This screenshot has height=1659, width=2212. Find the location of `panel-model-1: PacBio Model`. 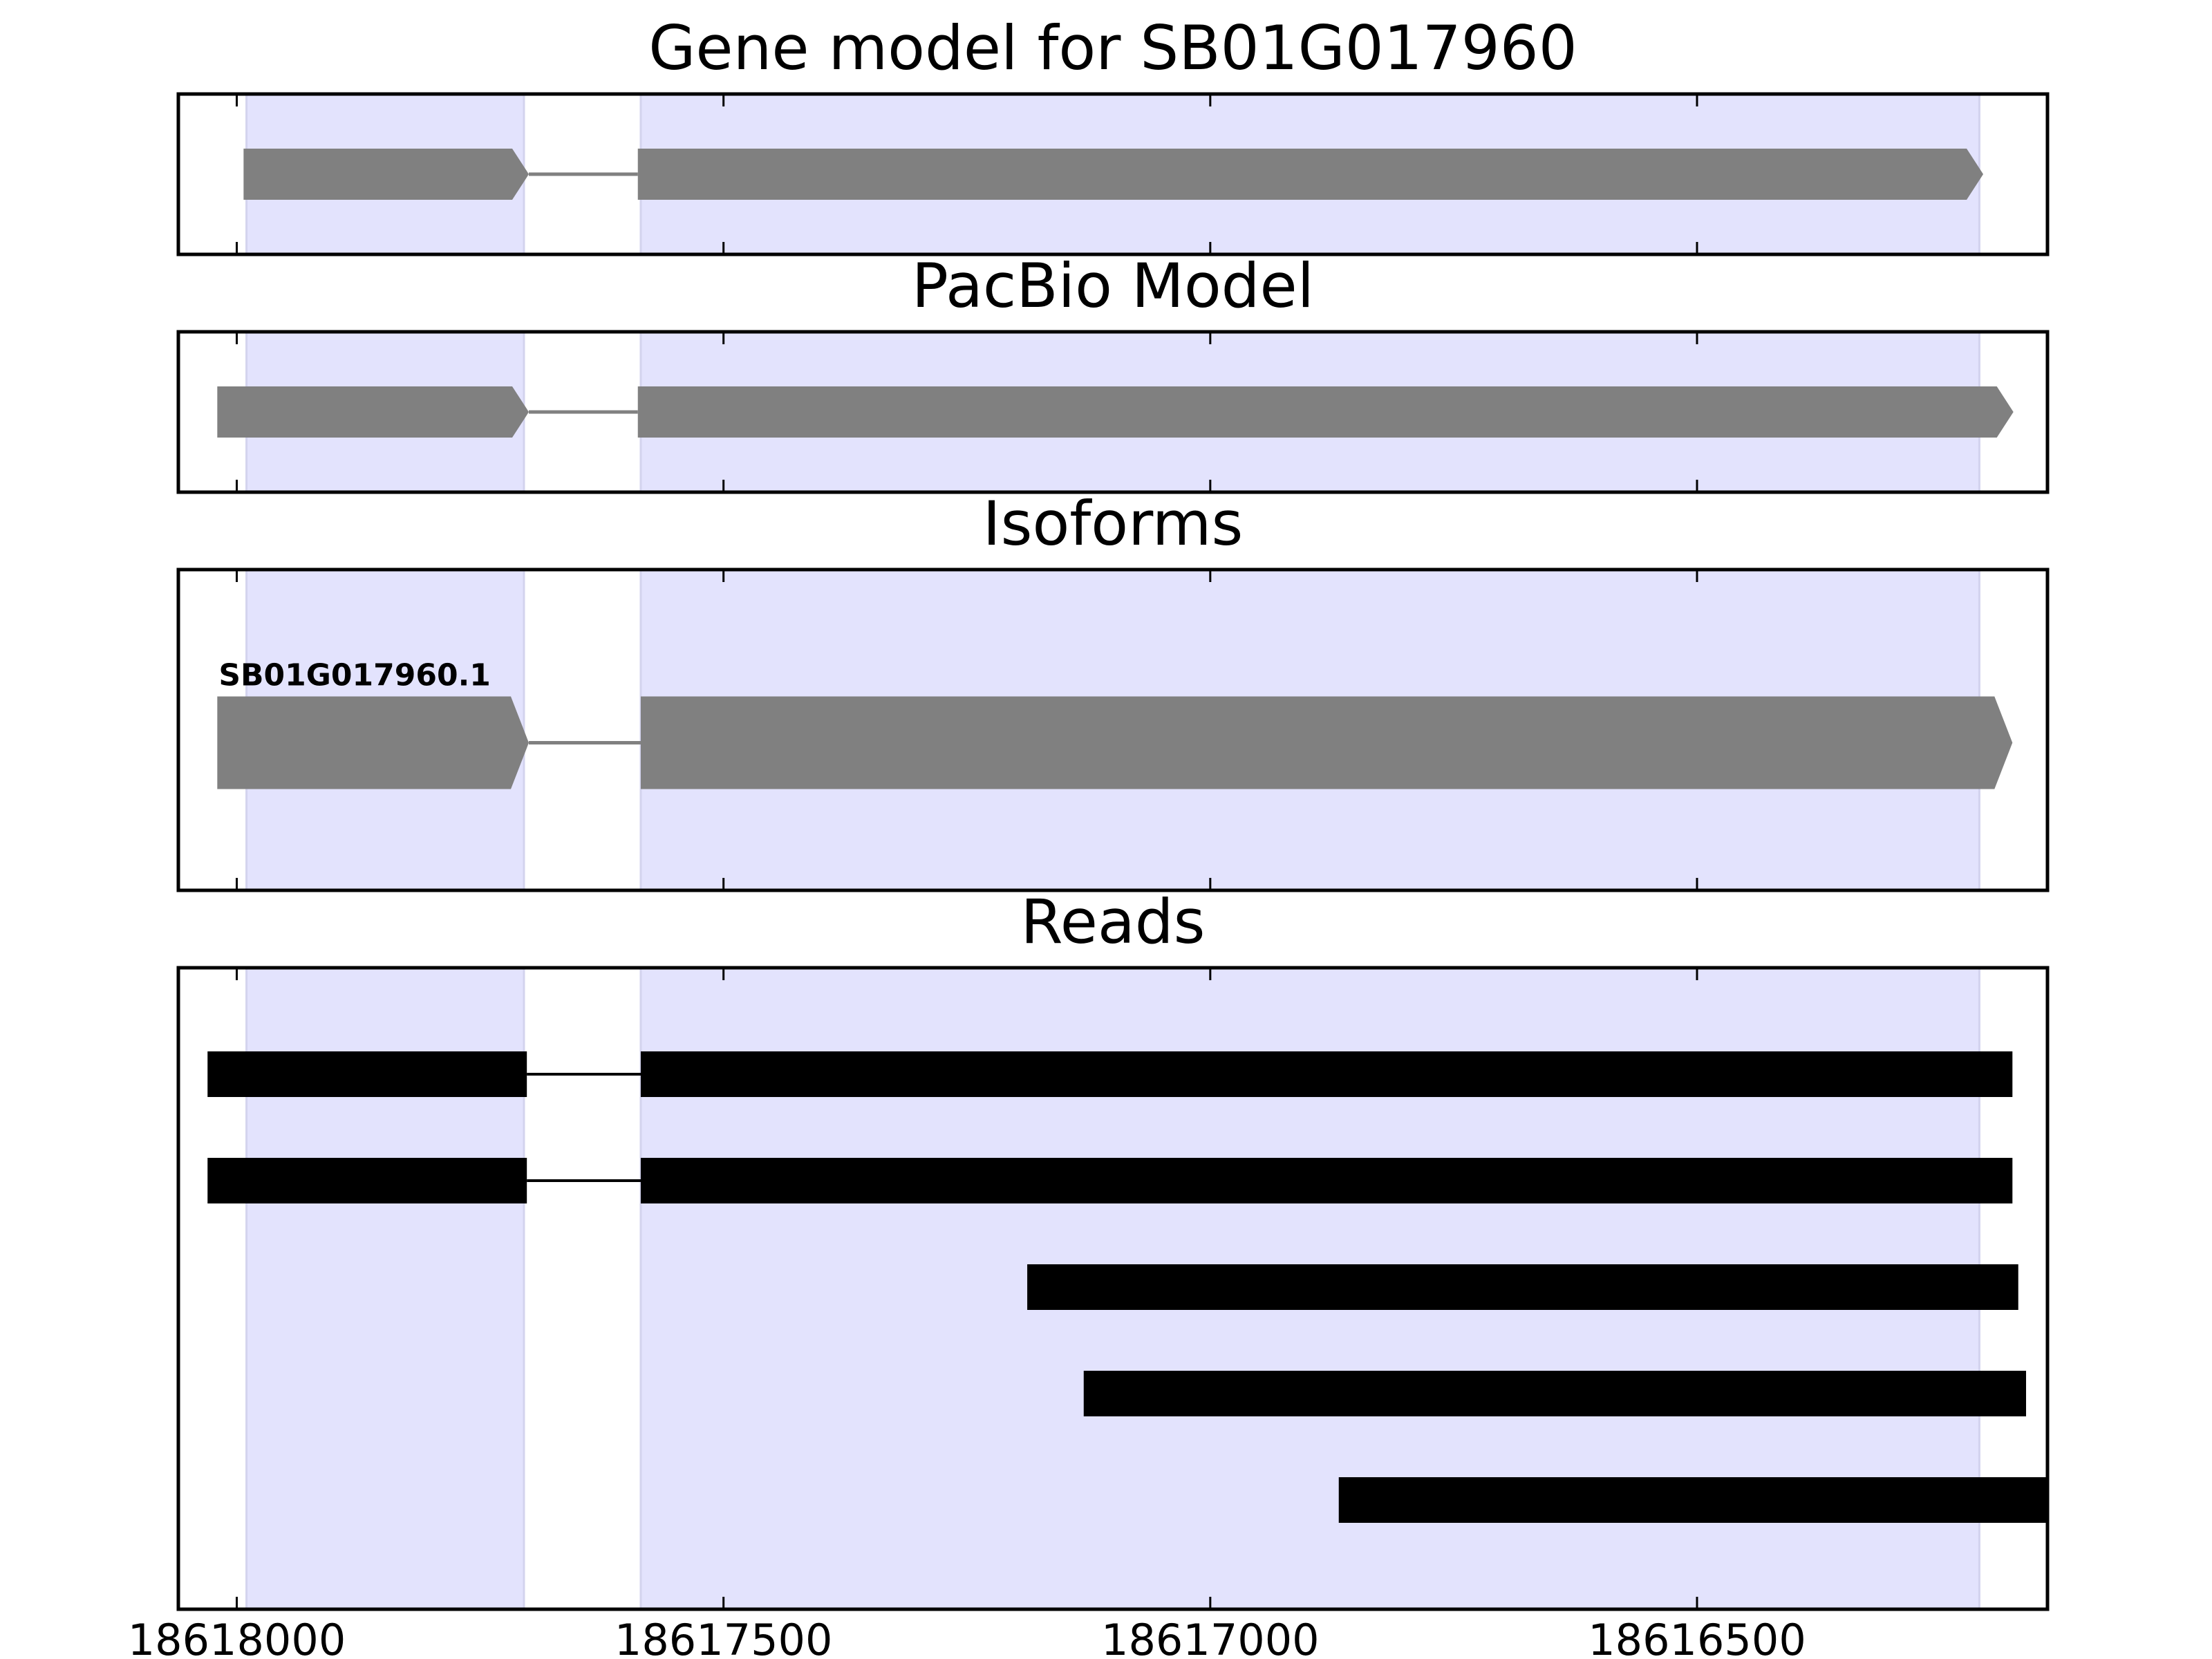

panel-model-1: PacBio Model is located at coordinates (1113, 372).